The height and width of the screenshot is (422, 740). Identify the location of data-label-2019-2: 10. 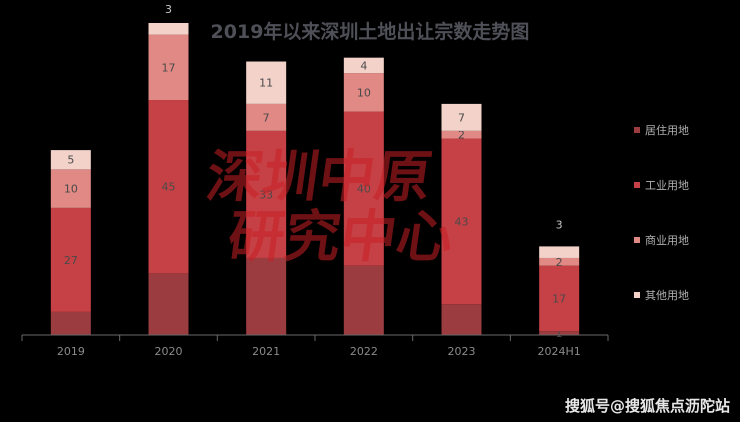
(71, 189).